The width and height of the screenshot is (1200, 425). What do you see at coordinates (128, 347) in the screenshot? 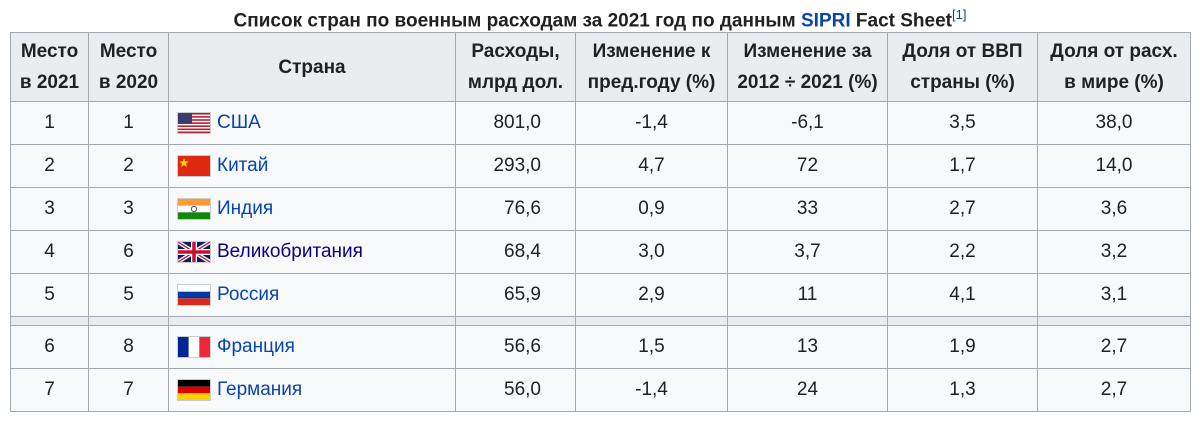
I see `rank-cell: 8` at bounding box center [128, 347].